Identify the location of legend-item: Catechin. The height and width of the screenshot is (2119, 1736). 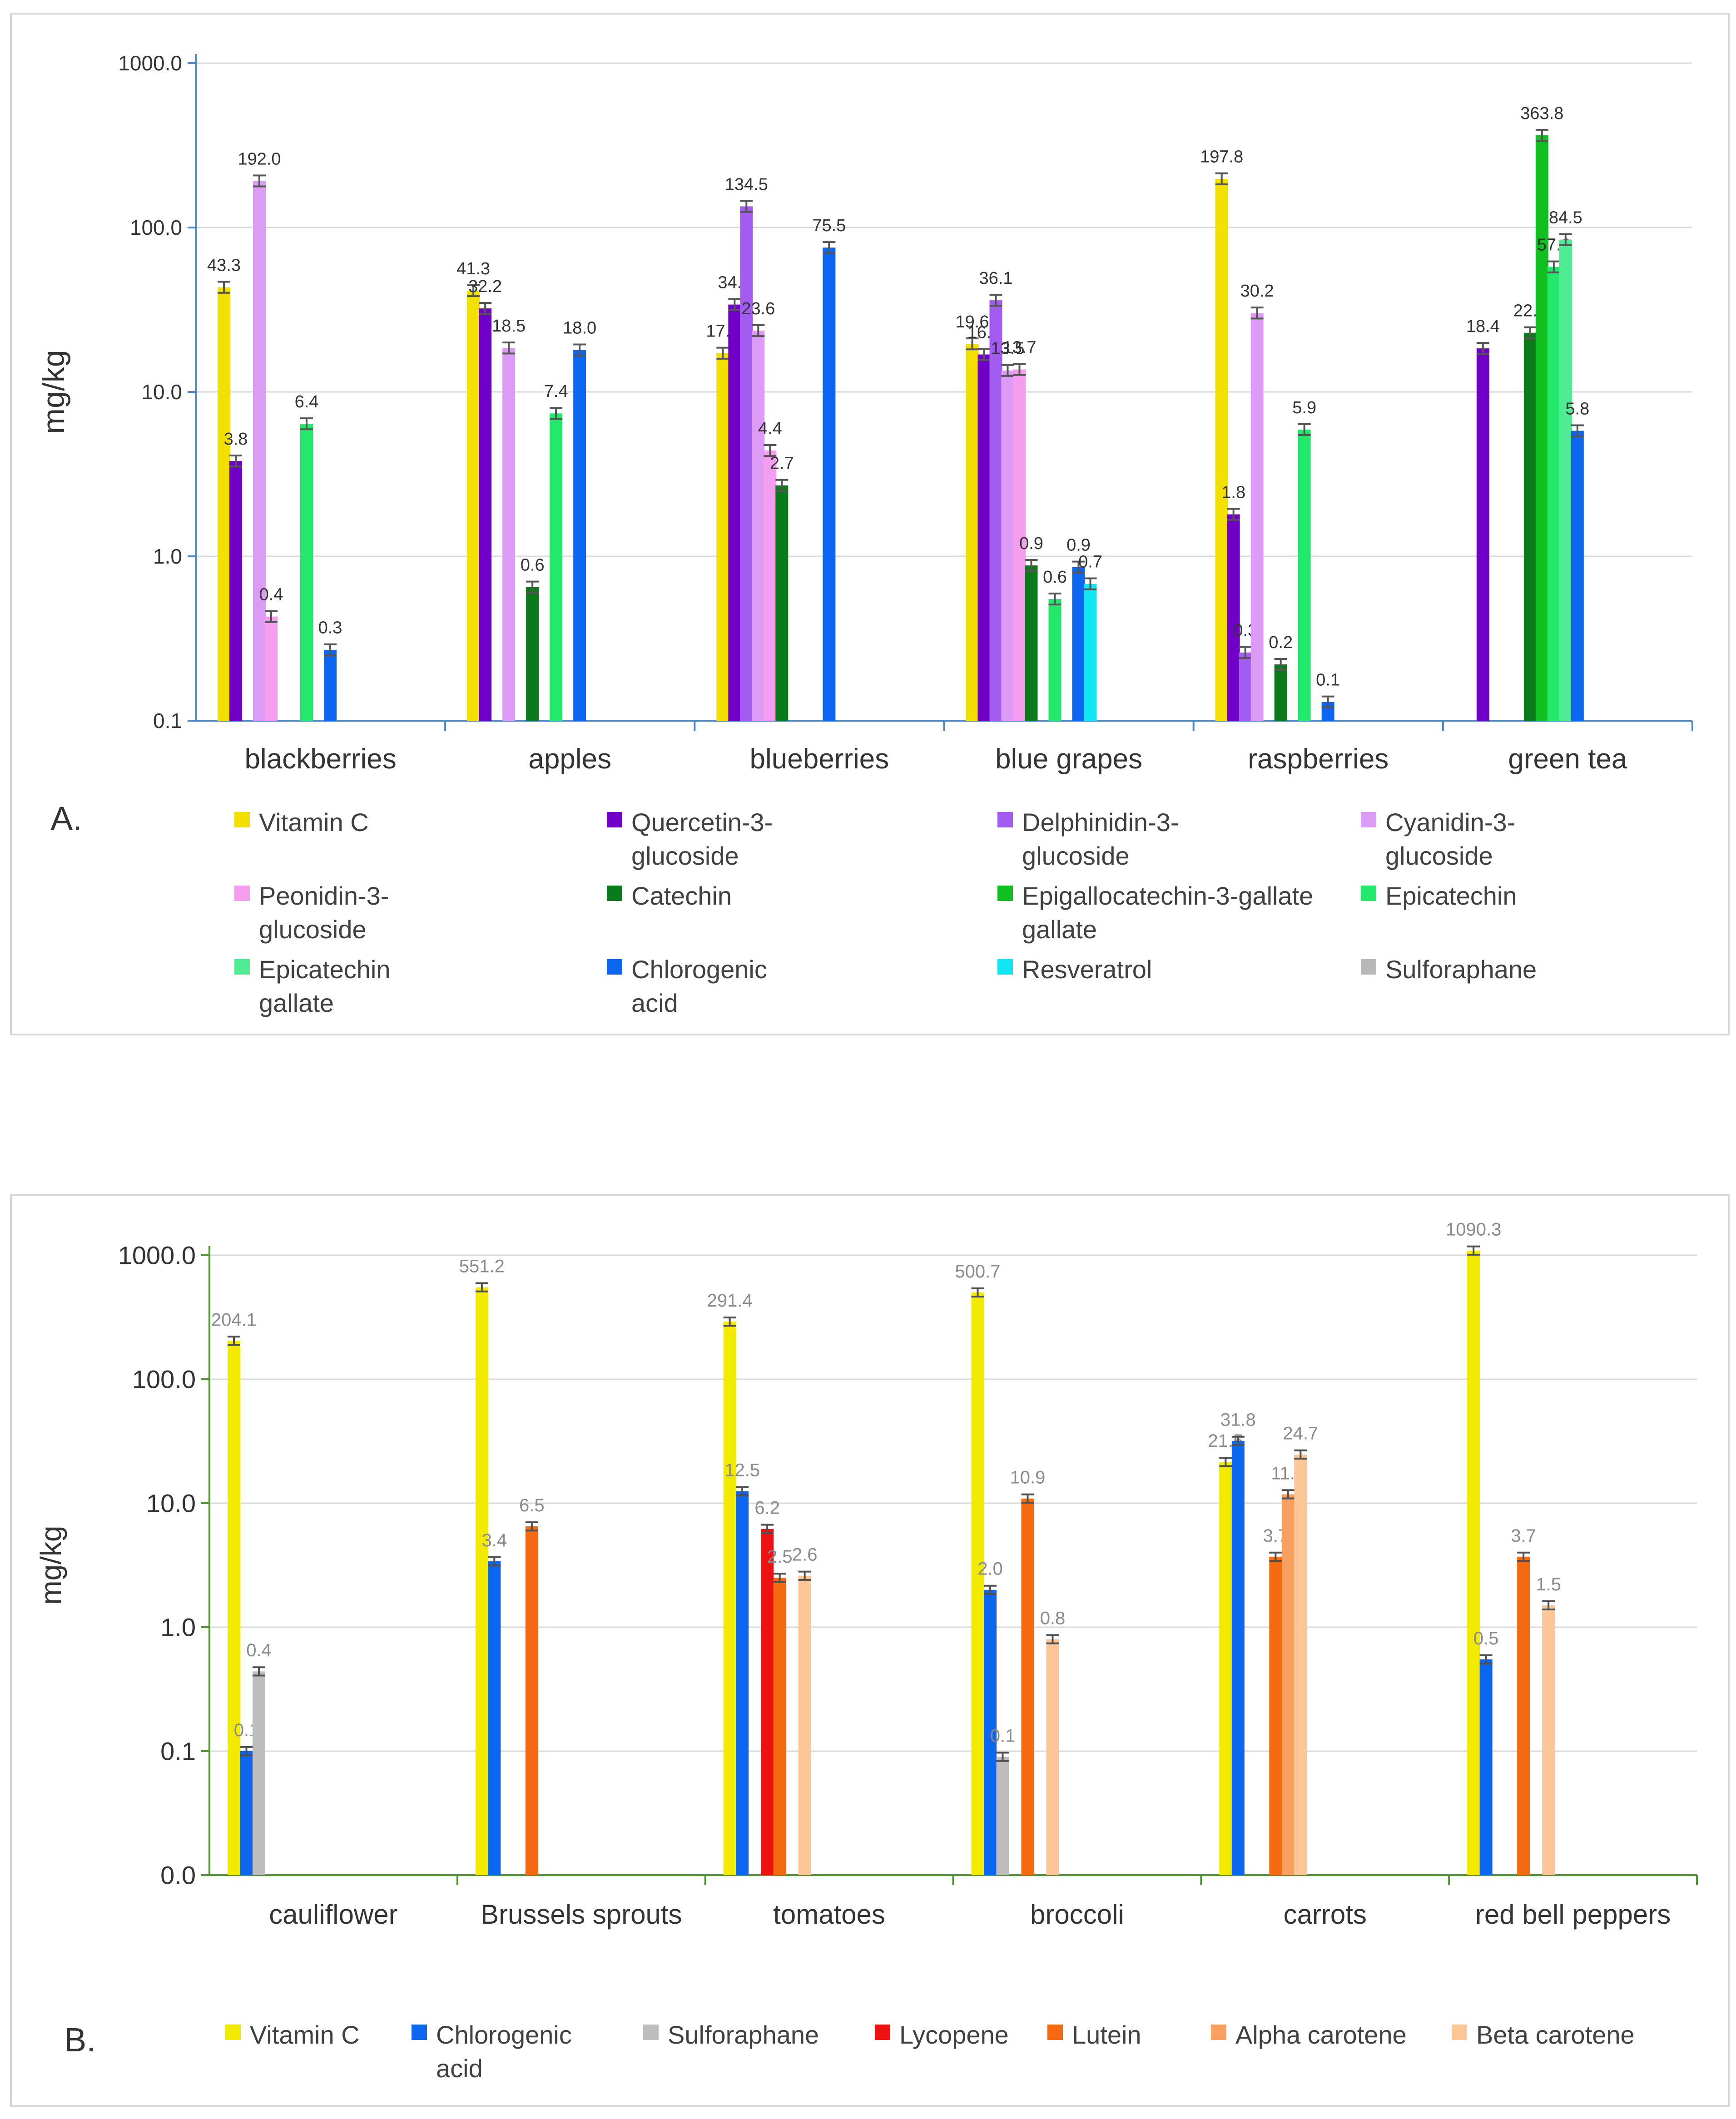
(802, 912).